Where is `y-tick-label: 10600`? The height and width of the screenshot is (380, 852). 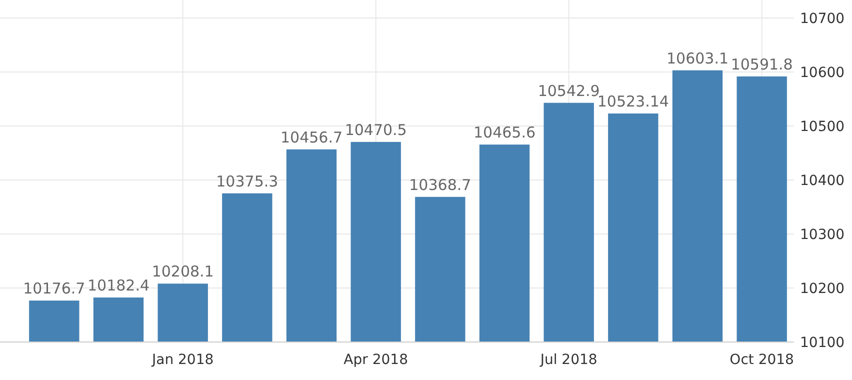 y-tick-label: 10600 is located at coordinates (822, 73).